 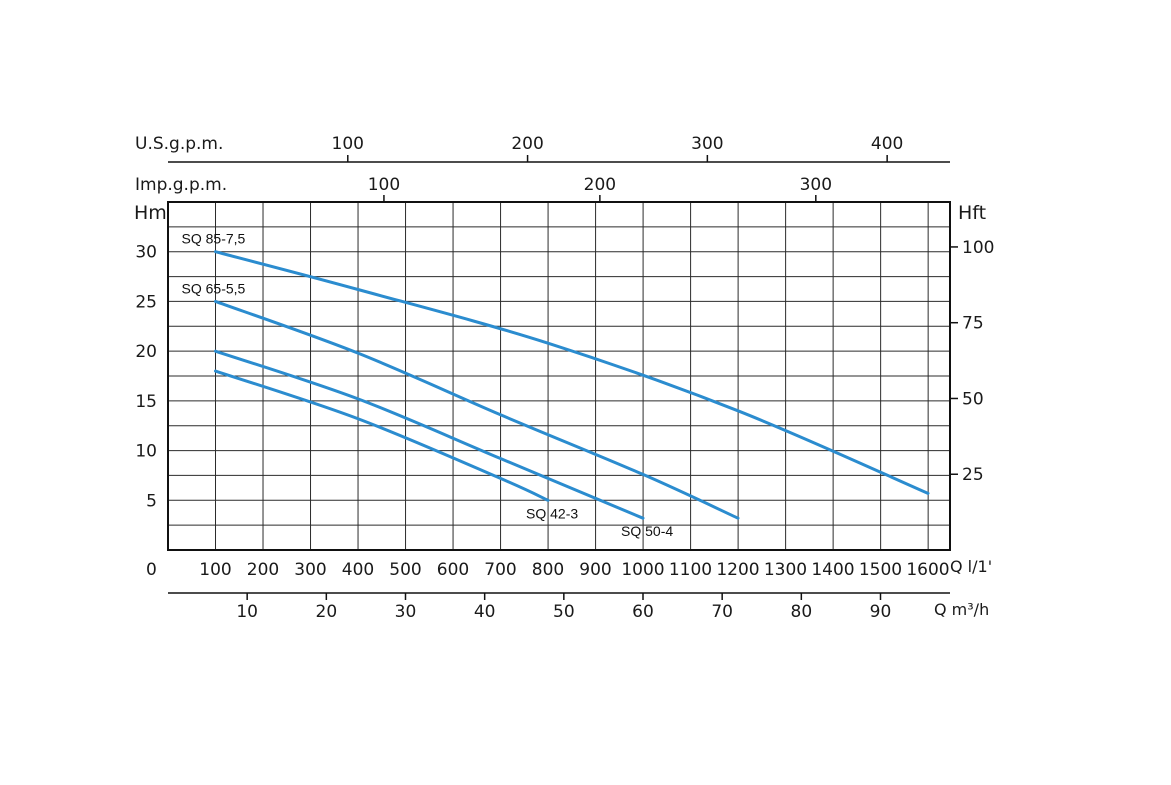 What do you see at coordinates (214, 288) in the screenshot?
I see `curve-label-sq-65-5-5: SQ 65-5,5` at bounding box center [214, 288].